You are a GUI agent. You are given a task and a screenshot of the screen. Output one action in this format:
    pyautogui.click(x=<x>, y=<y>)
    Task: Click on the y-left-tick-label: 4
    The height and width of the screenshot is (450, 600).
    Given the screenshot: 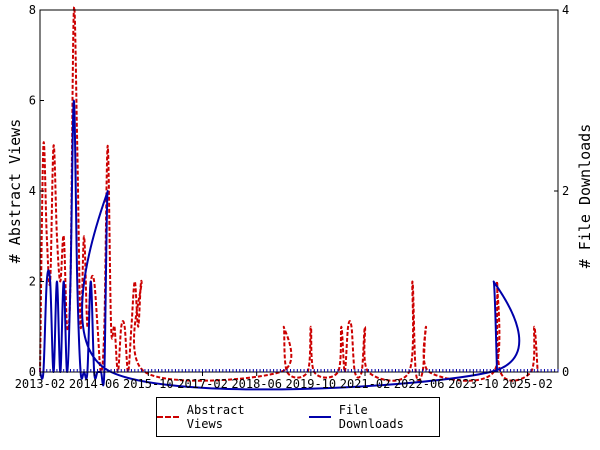 What is the action you would take?
    pyautogui.click(x=32, y=191)
    